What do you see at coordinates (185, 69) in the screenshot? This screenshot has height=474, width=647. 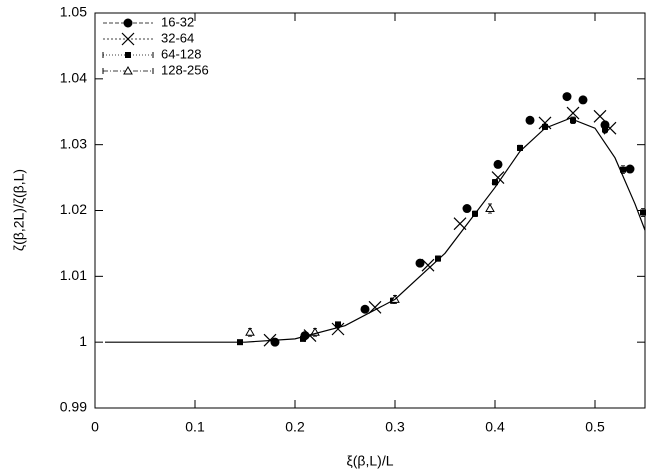 I see `legend-label: 128-256` at bounding box center [185, 69].